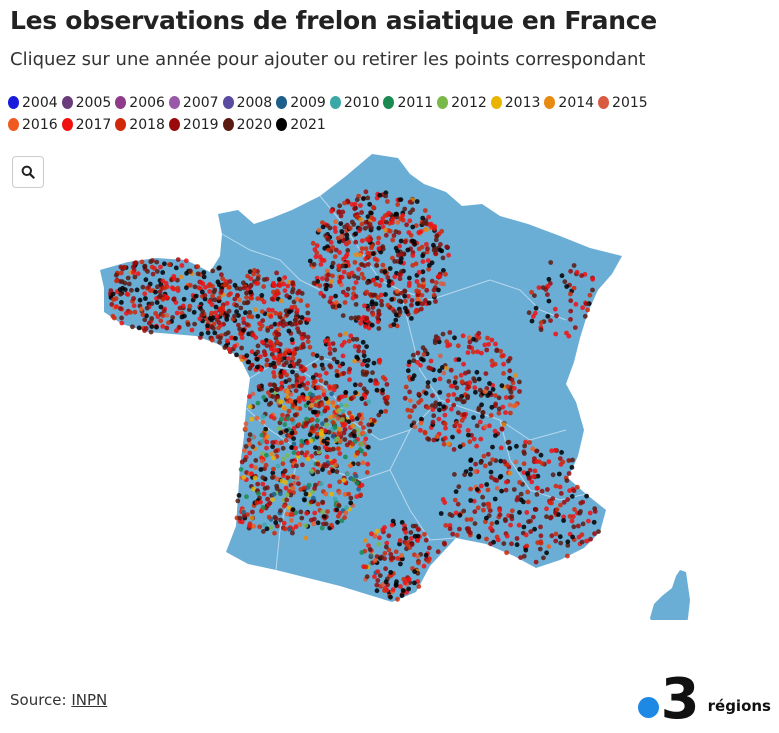  Describe the element at coordinates (623, 103) in the screenshot. I see `legend-item-2015: 2015` at that location.